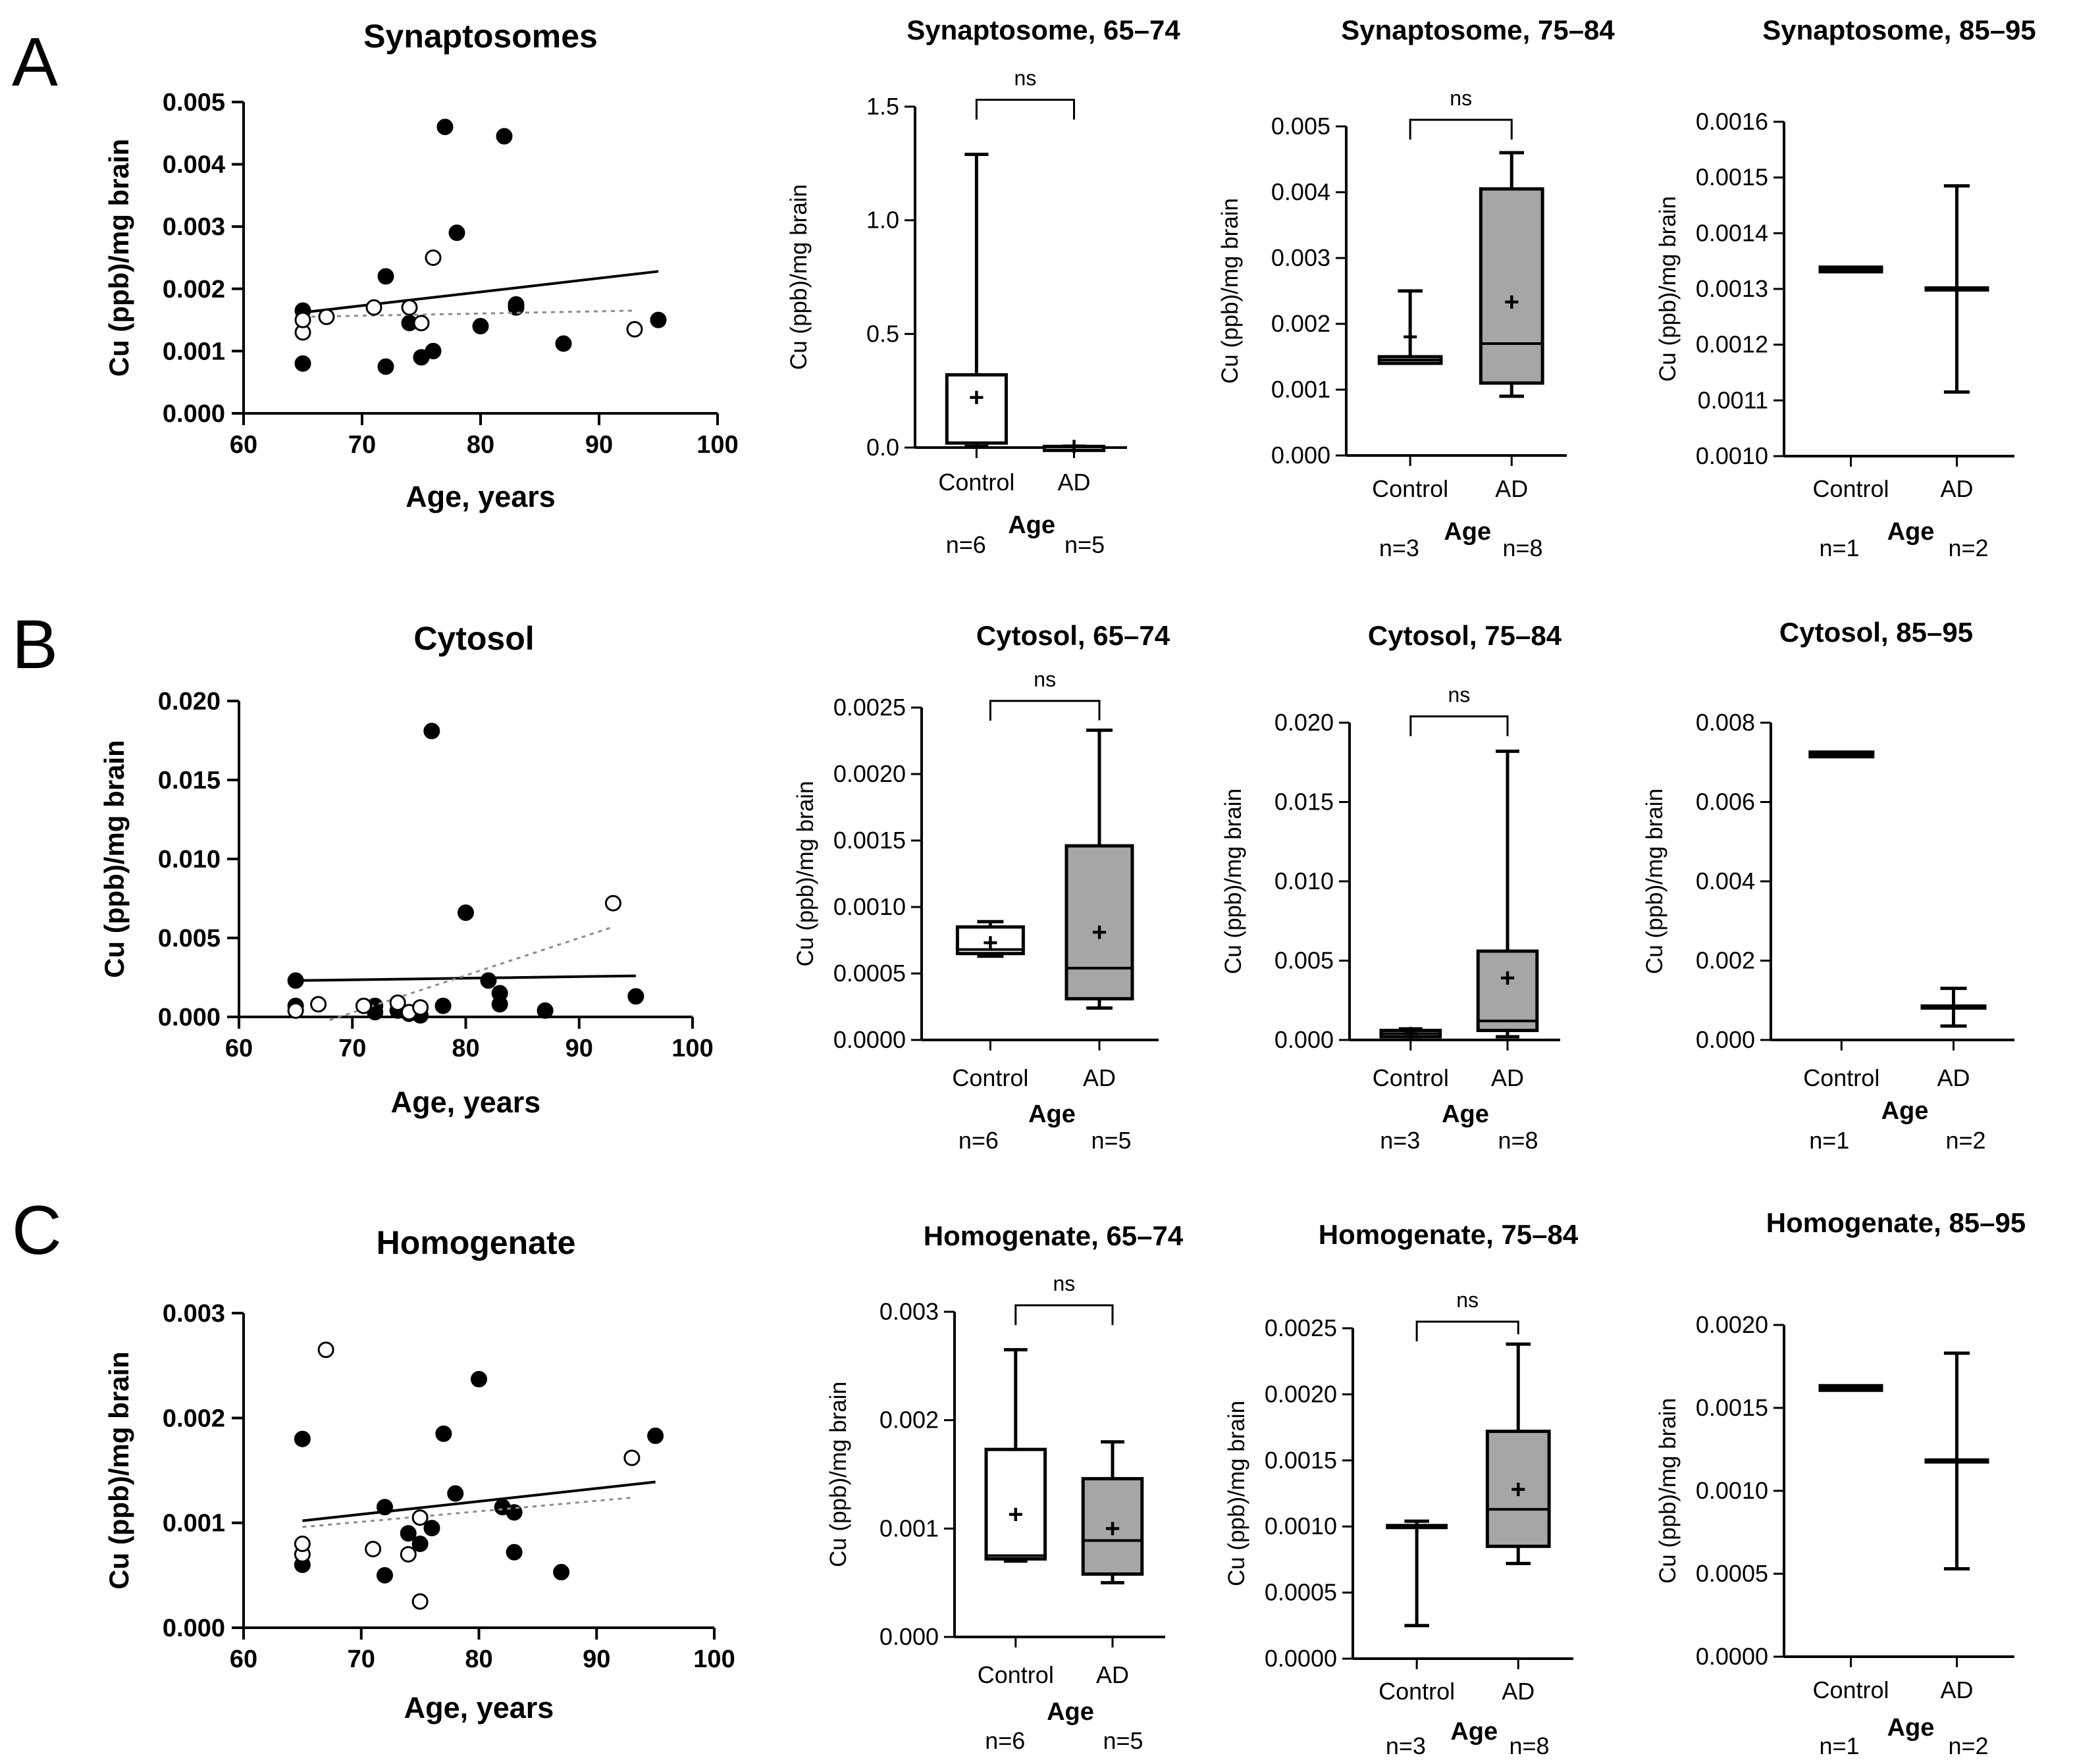 The height and width of the screenshot is (1762, 2100). Describe the element at coordinates (1732, 122) in the screenshot. I see `y-tick-label: 0.0016` at that location.